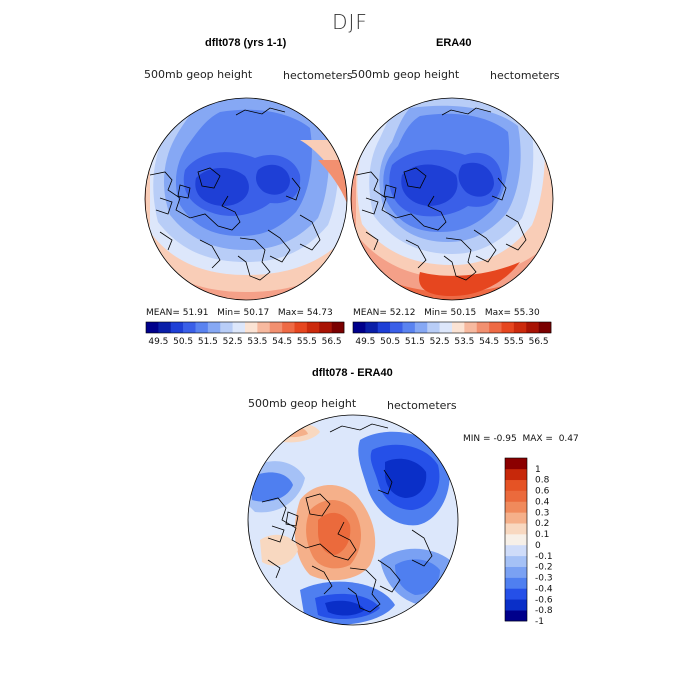 The height and width of the screenshot is (700, 700). Describe the element at coordinates (489, 342) in the screenshot. I see `colorbar2-tick-label: 54.5` at that location.